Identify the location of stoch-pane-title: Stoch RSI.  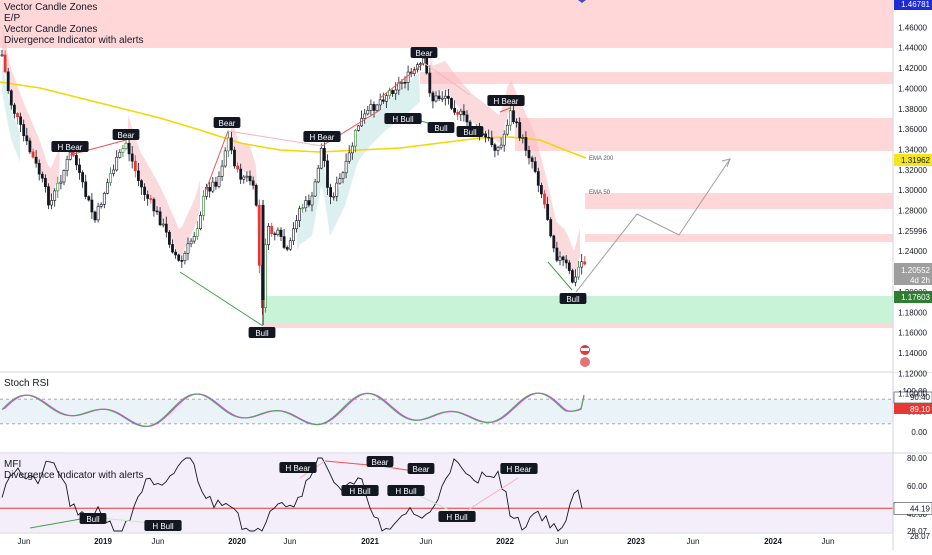
(27, 383).